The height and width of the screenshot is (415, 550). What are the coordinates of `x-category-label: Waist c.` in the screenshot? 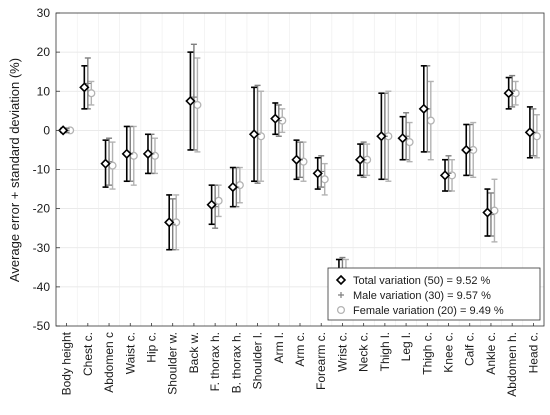 It's located at (130, 353).